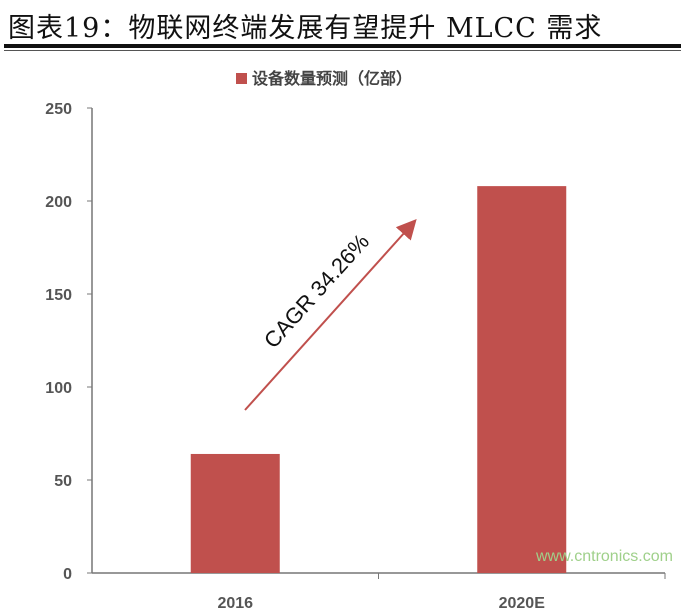 The height and width of the screenshot is (613, 681). I want to click on figure-title: 图表19：物联网终端发展有望提升 MLCC 需求, so click(305, 28).